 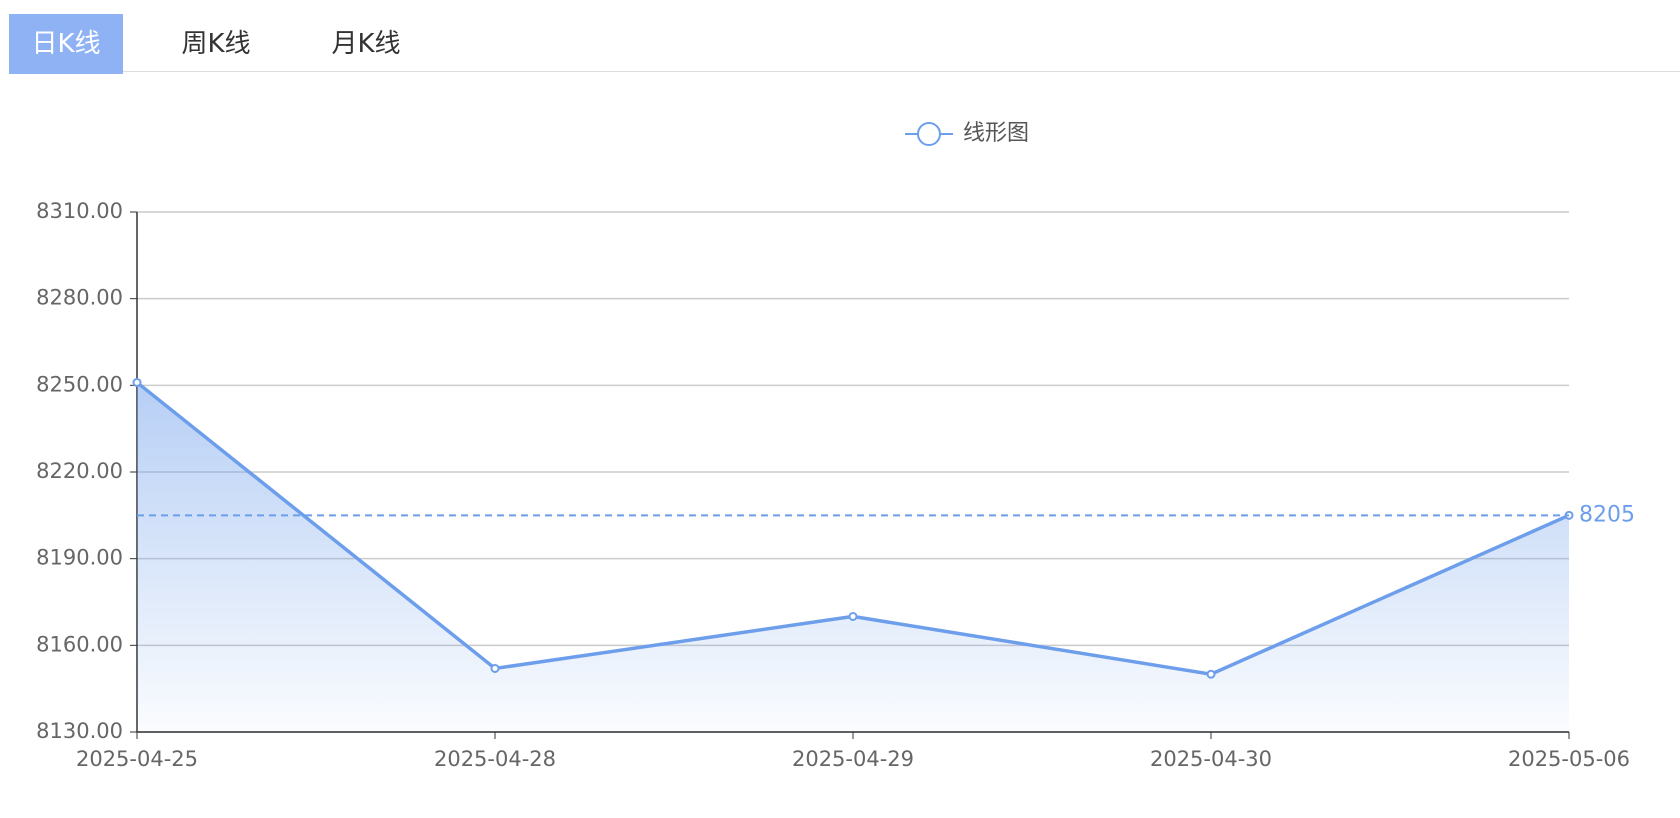 What do you see at coordinates (66, 44) in the screenshot?
I see `tab: 日K线` at bounding box center [66, 44].